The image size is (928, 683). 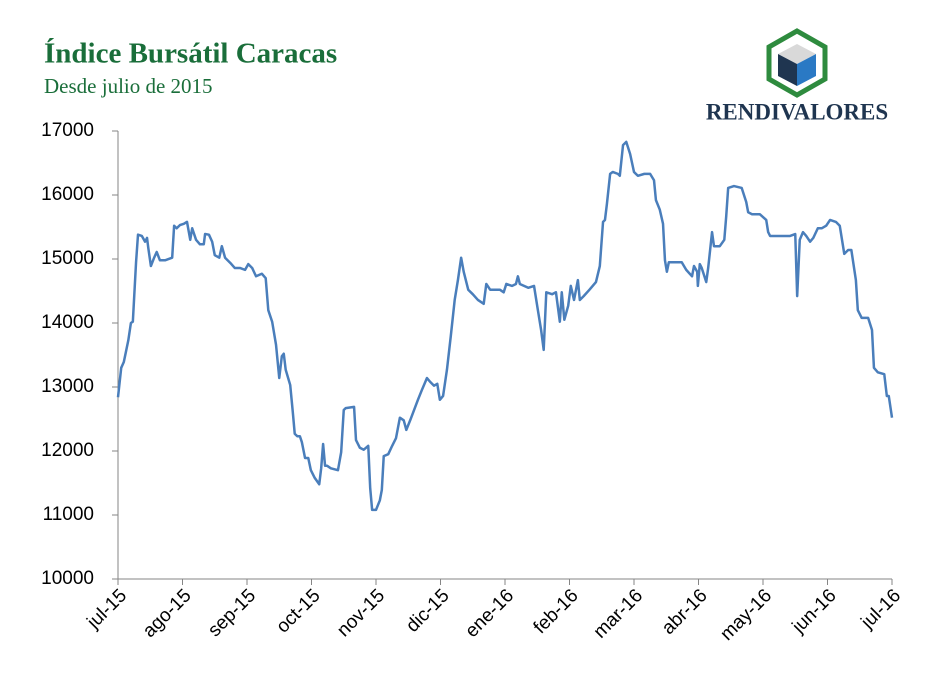 What do you see at coordinates (361, 613) in the screenshot?
I see `x-tick-label: nov-15` at bounding box center [361, 613].